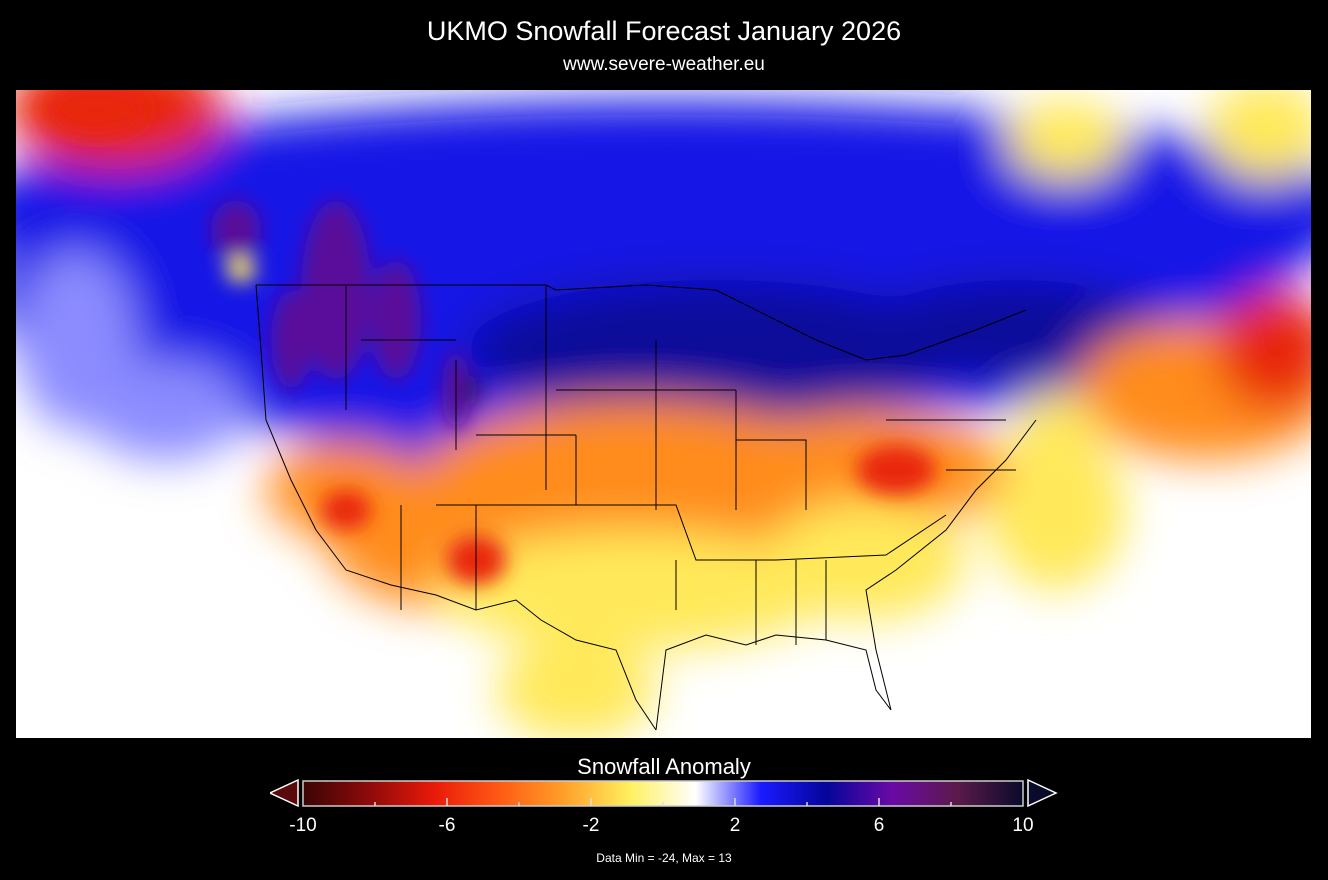  Describe the element at coordinates (1023, 825) in the screenshot. I see `colorbar-tick-label: 10` at that location.